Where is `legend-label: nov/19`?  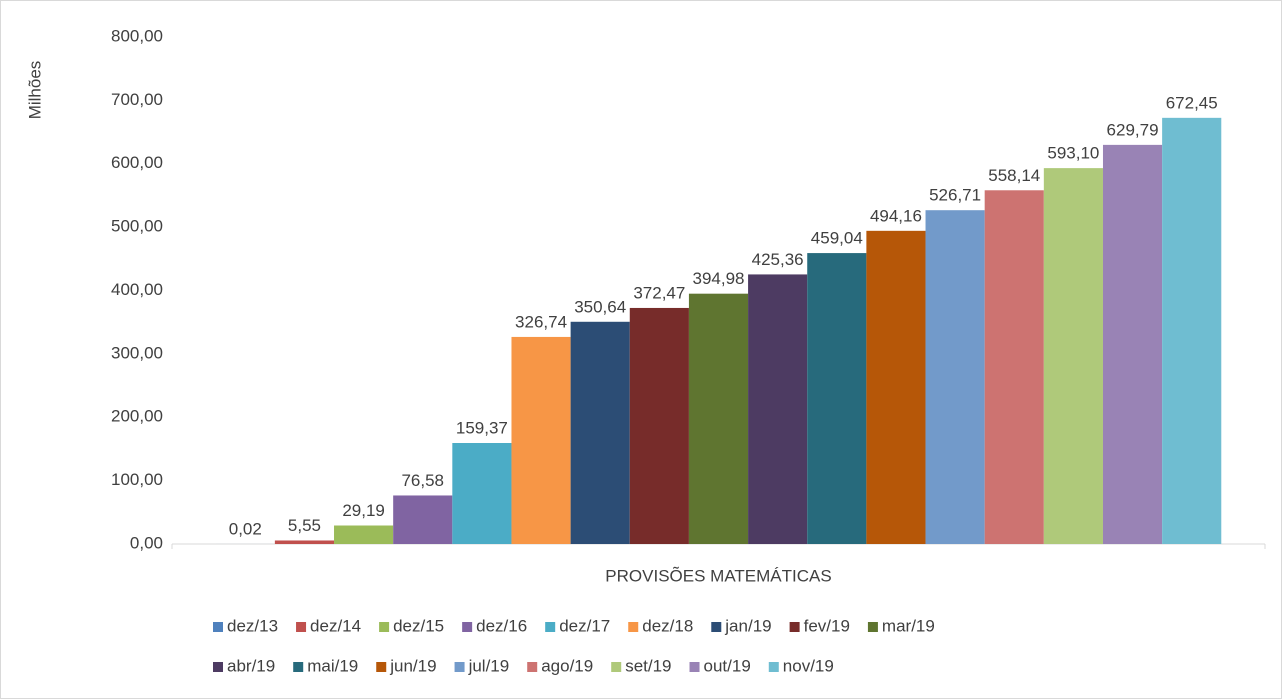 legend-label: nov/19 is located at coordinates (808, 665).